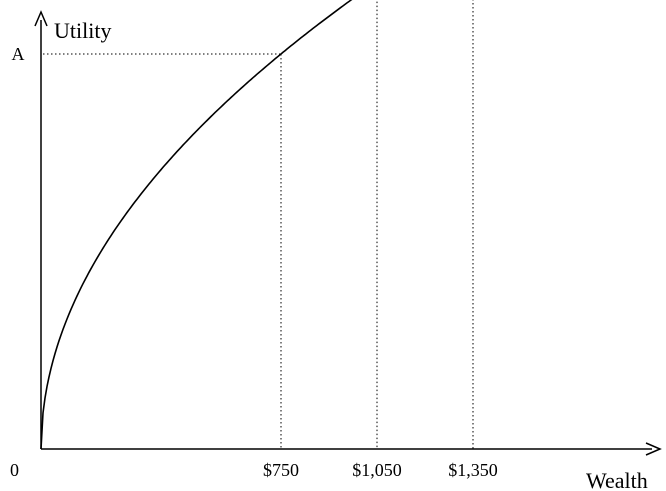  I want to click on x-axis-arrowhead, so click(653, 449).